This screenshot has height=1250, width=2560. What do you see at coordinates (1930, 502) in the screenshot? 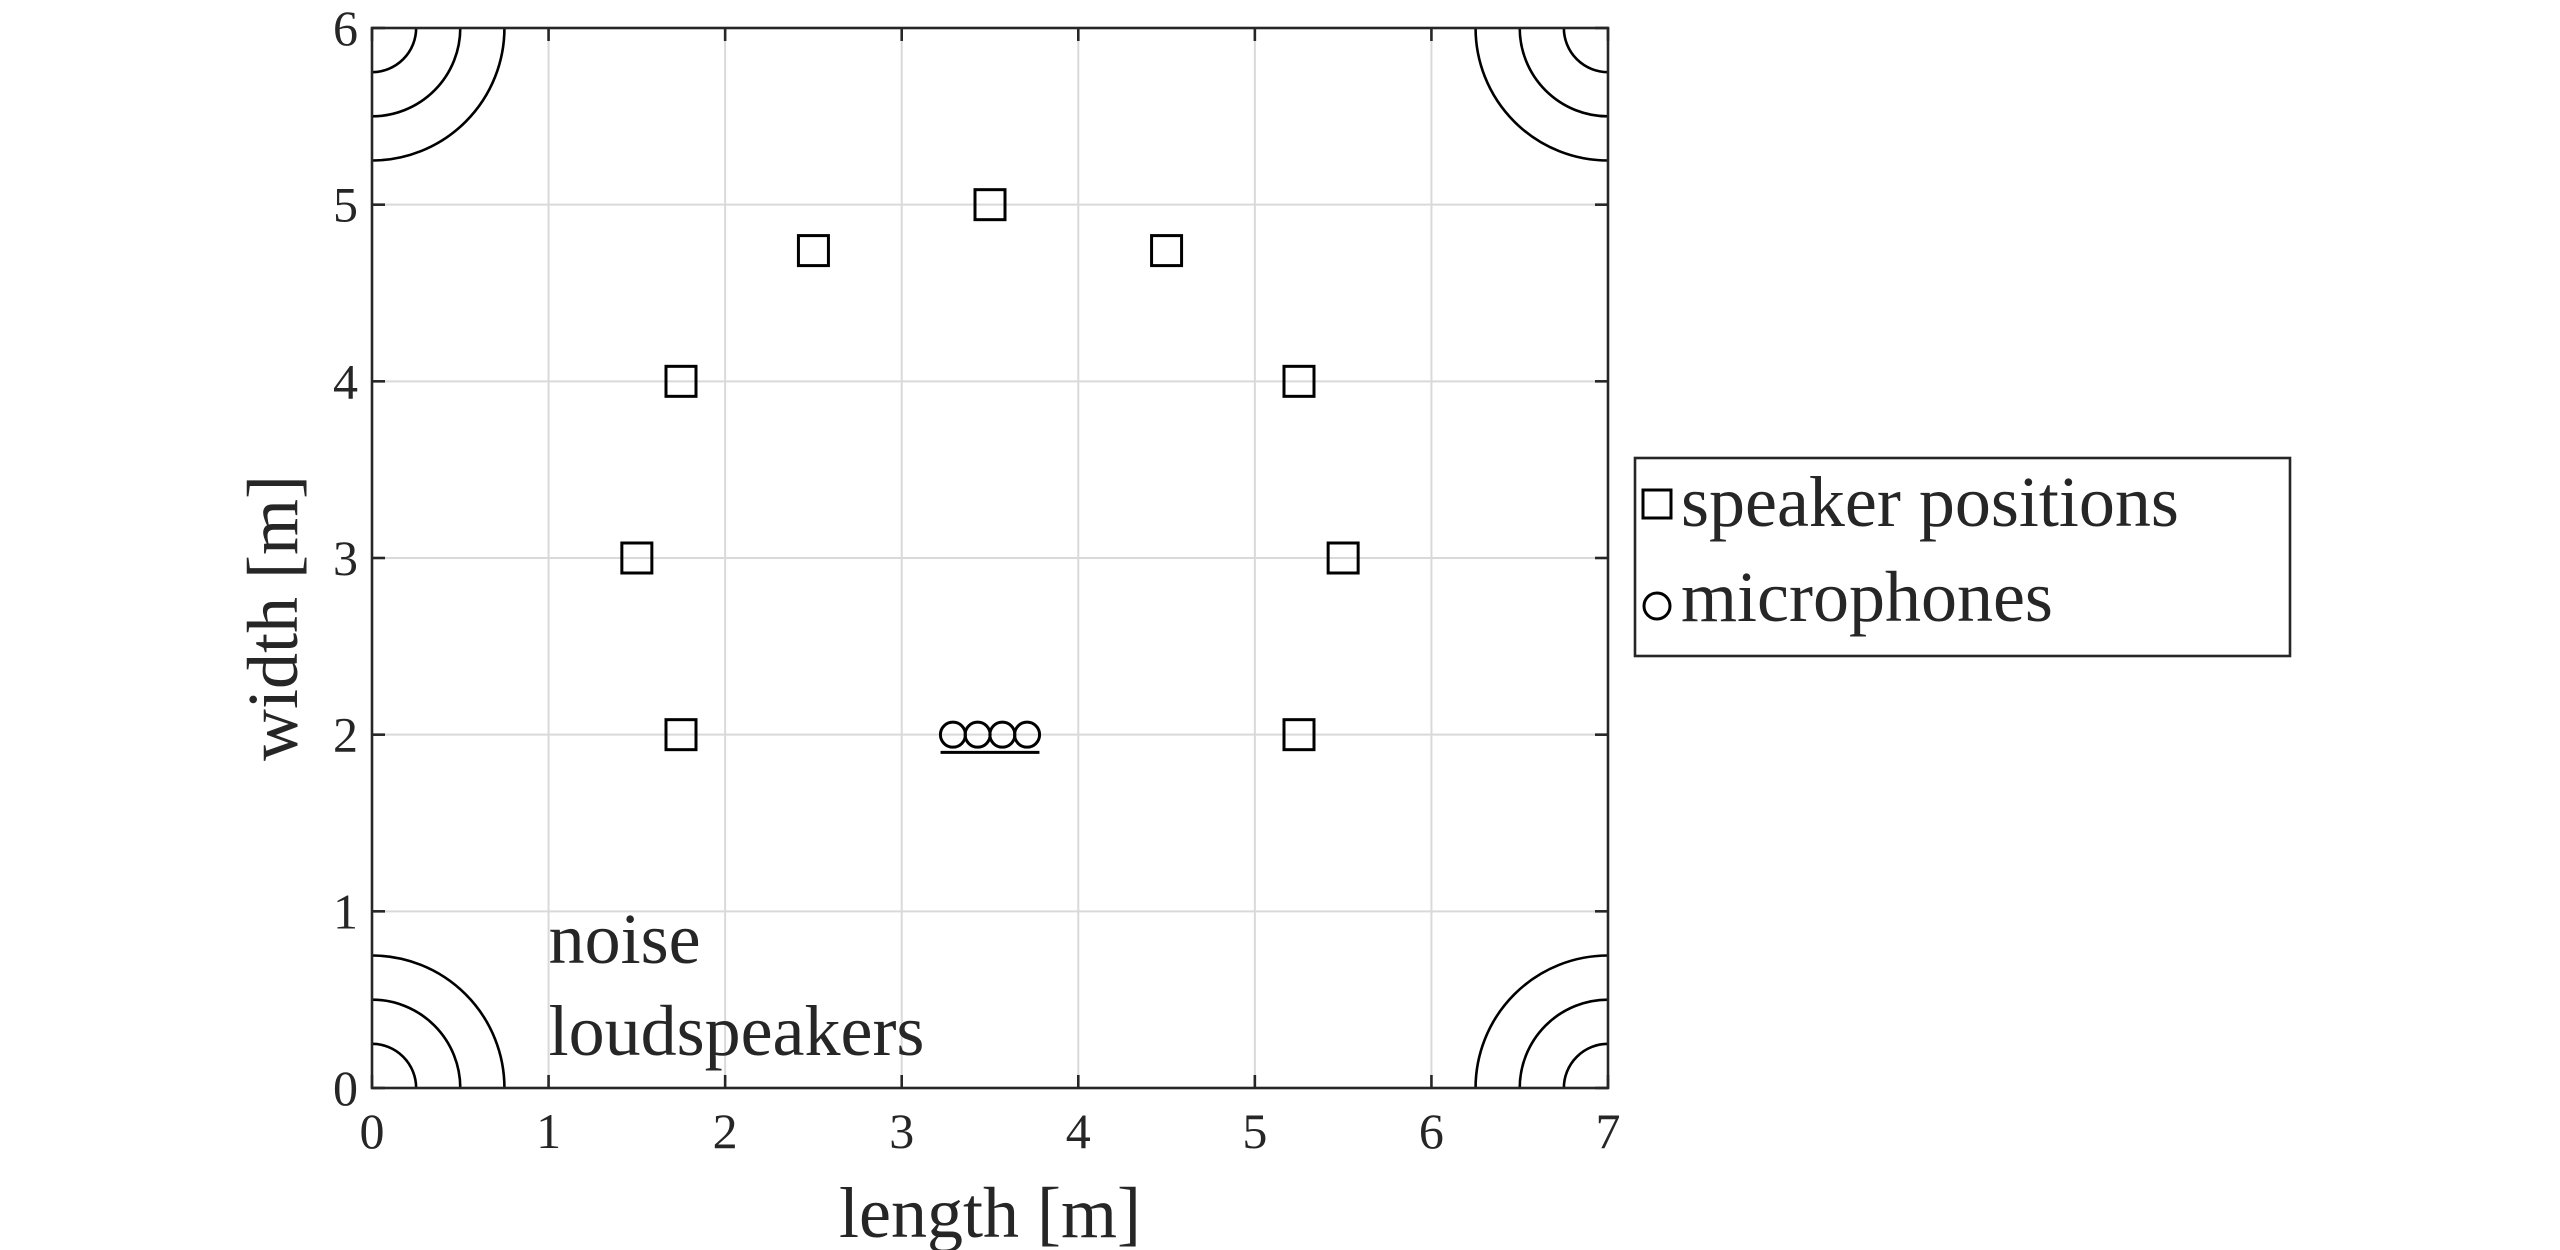
I see `legend-entry-speaker-positions: speaker positions` at bounding box center [1930, 502].